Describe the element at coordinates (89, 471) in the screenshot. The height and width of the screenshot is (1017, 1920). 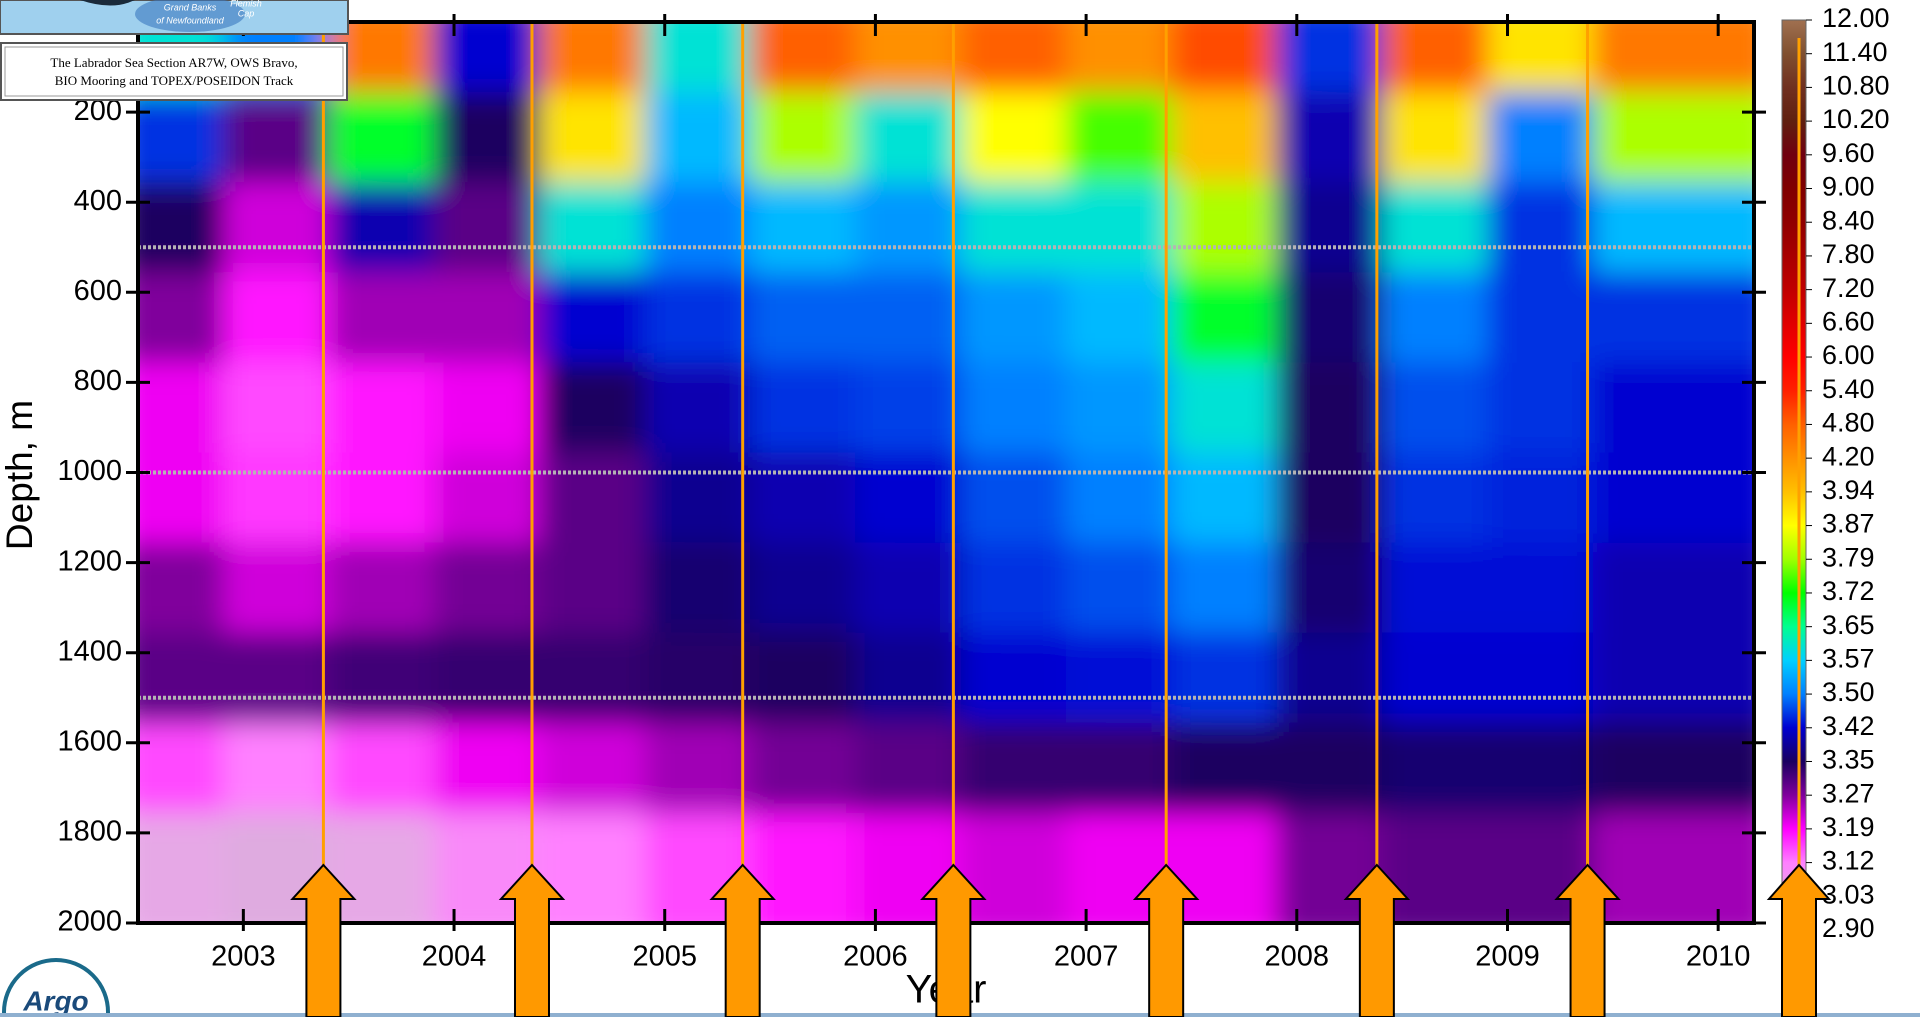
I see `y-tick-label: 1000` at that location.